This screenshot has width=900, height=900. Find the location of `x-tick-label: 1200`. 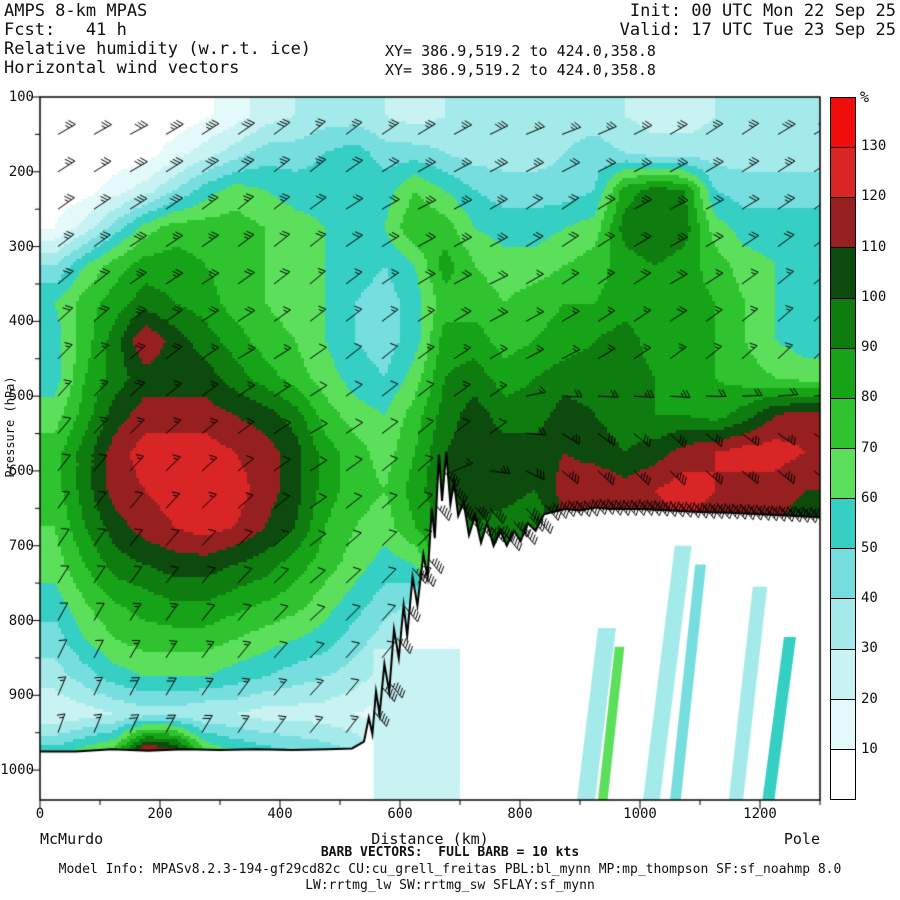

x-tick-label: 1200 is located at coordinates (760, 814).